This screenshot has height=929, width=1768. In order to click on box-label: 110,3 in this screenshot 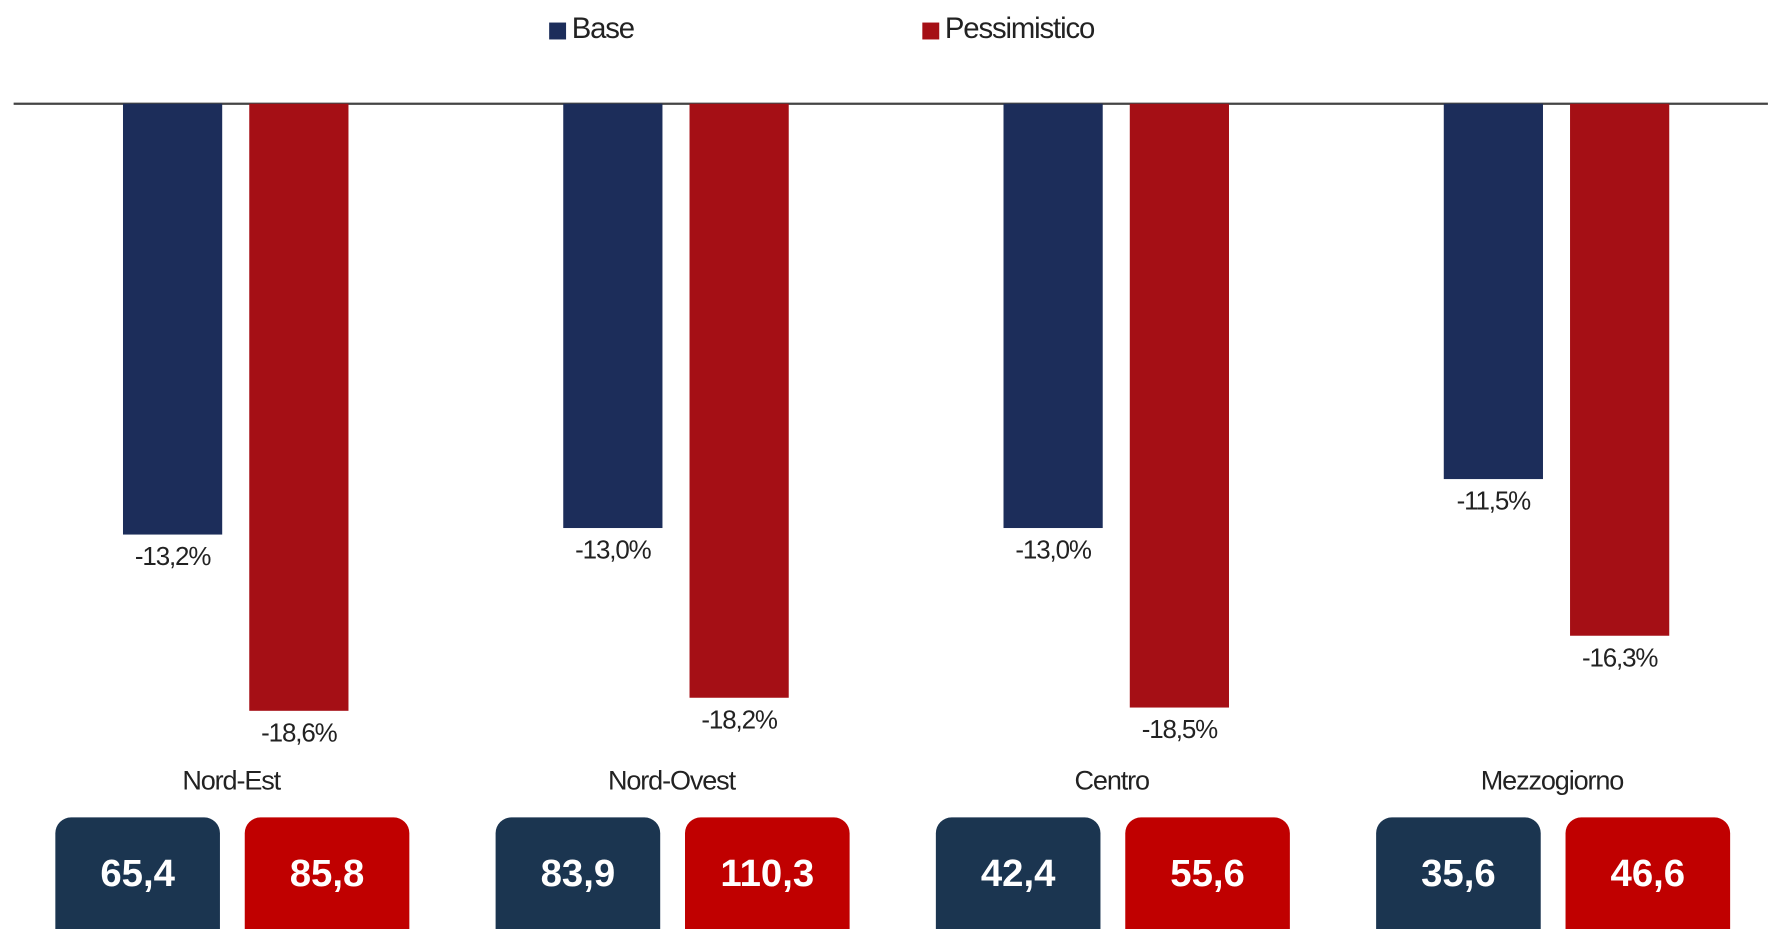, I will do `click(767, 873)`.